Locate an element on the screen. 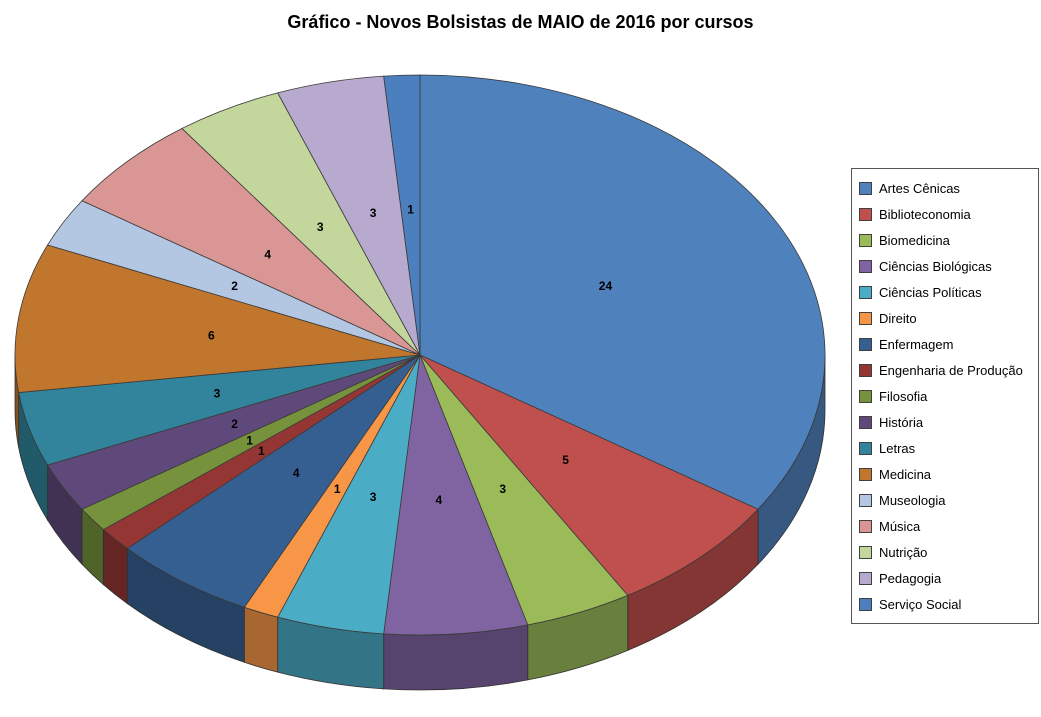  legend-label: Direito is located at coordinates (898, 318).